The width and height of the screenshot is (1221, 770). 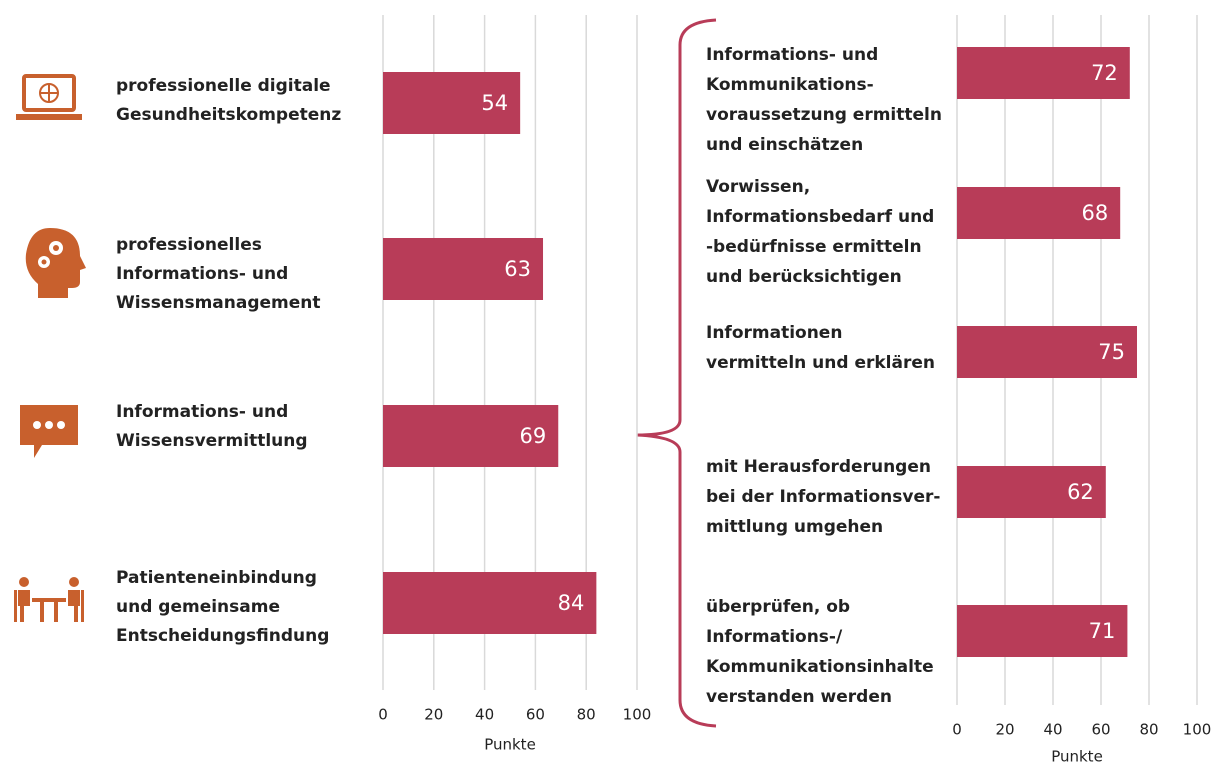 I want to click on laptop-icon, so click(x=49, y=97).